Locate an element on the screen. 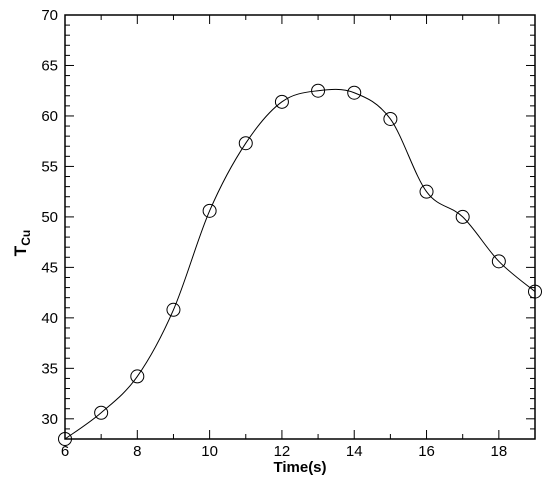  x-axis-label: Time(s) is located at coordinates (299, 467).